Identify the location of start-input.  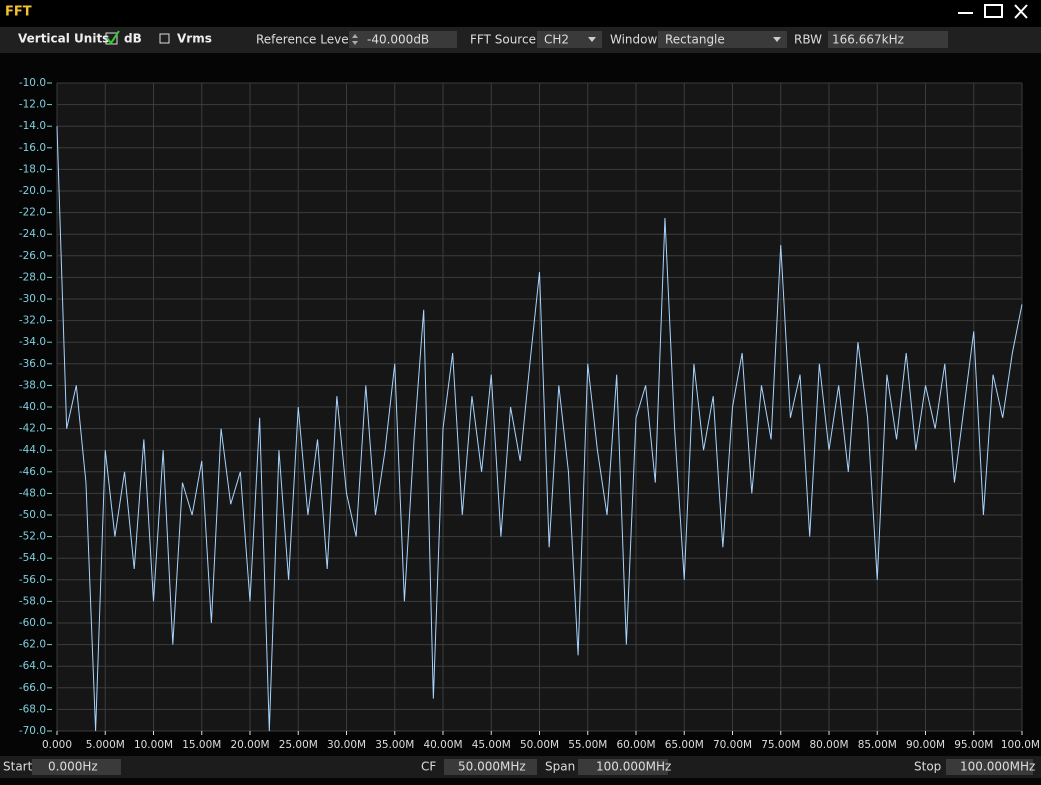
(76, 767).